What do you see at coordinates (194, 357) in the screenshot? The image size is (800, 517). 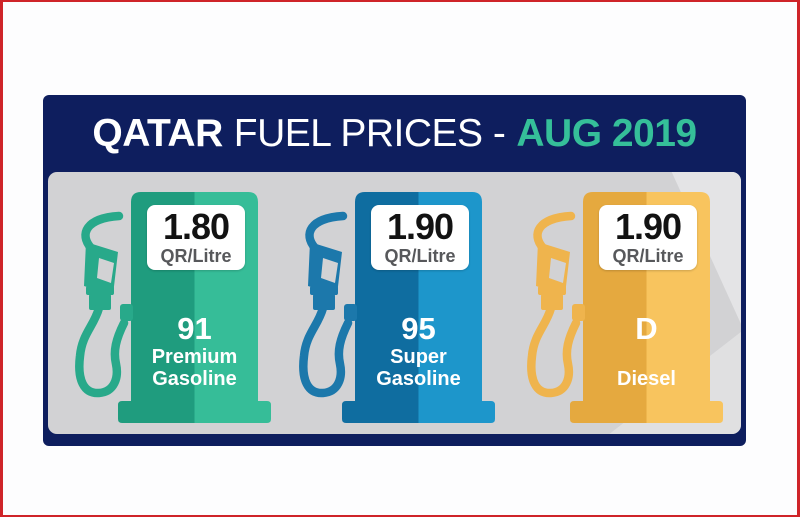 I see `pump-name-line1: Premium` at bounding box center [194, 357].